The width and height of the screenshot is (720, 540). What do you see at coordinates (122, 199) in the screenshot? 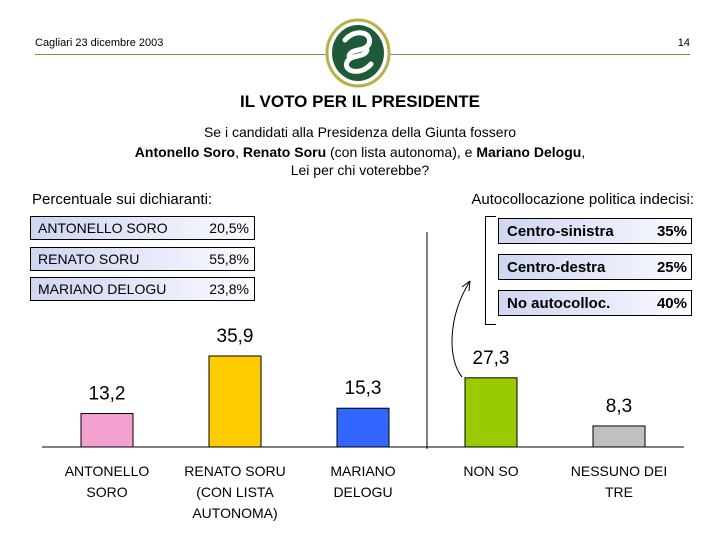
I see `left-panel-label: Percentuale sui dichiaranti:` at bounding box center [122, 199].